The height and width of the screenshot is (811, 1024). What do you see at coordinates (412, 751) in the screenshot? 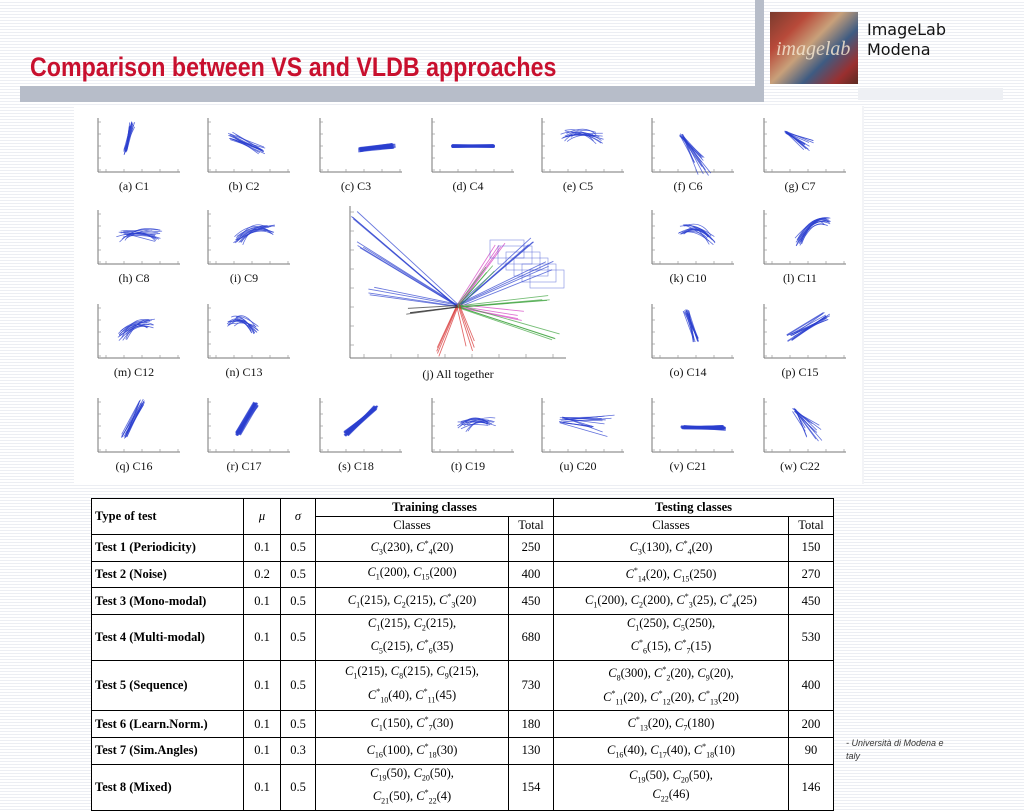
I see `train-classes-cell: C16(100), C*18(30)` at bounding box center [412, 751].